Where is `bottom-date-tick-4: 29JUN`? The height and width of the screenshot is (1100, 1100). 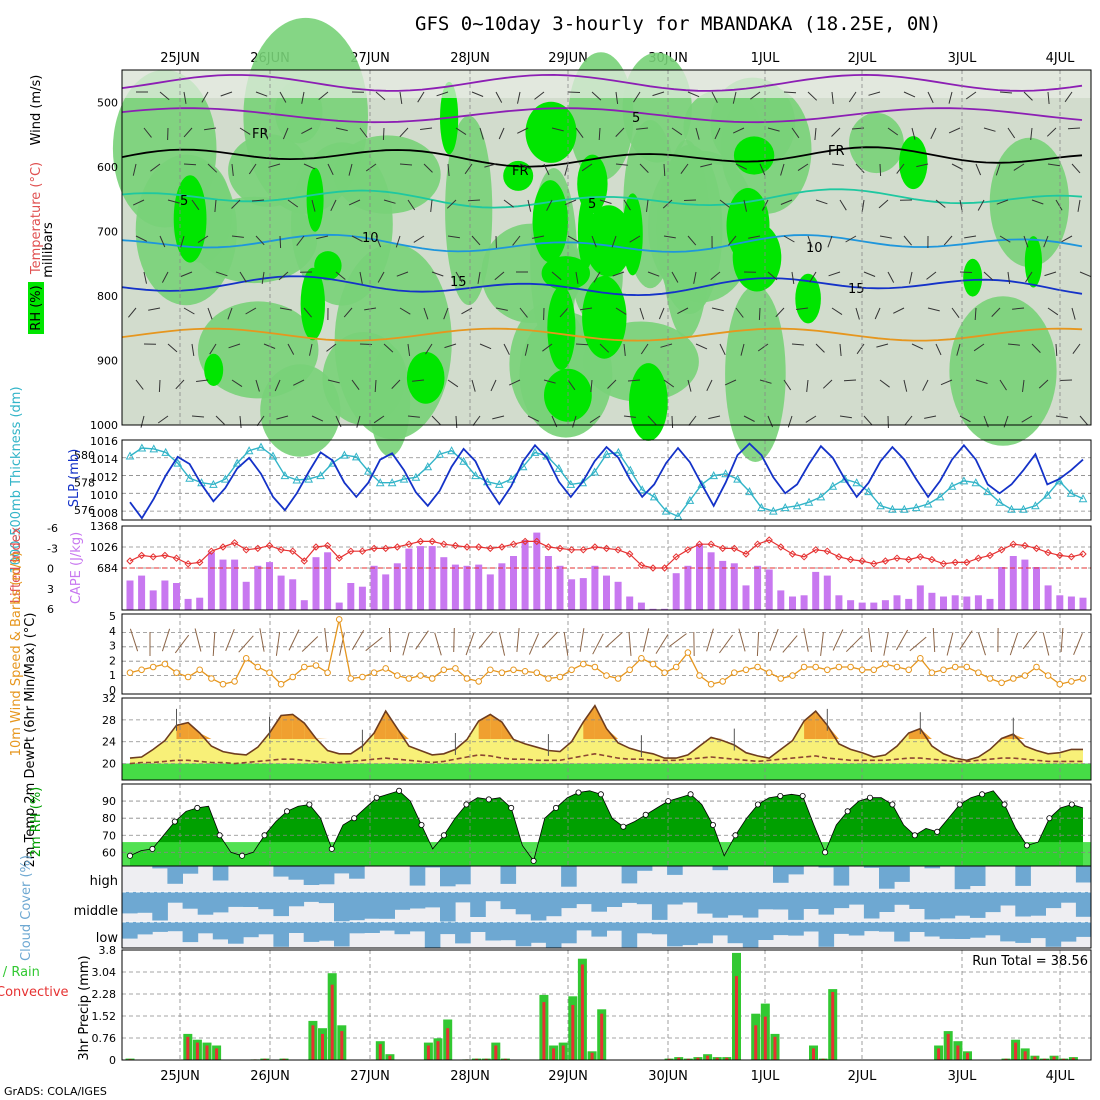 bottom-date-tick-4: 29JUN is located at coordinates (568, 1076).